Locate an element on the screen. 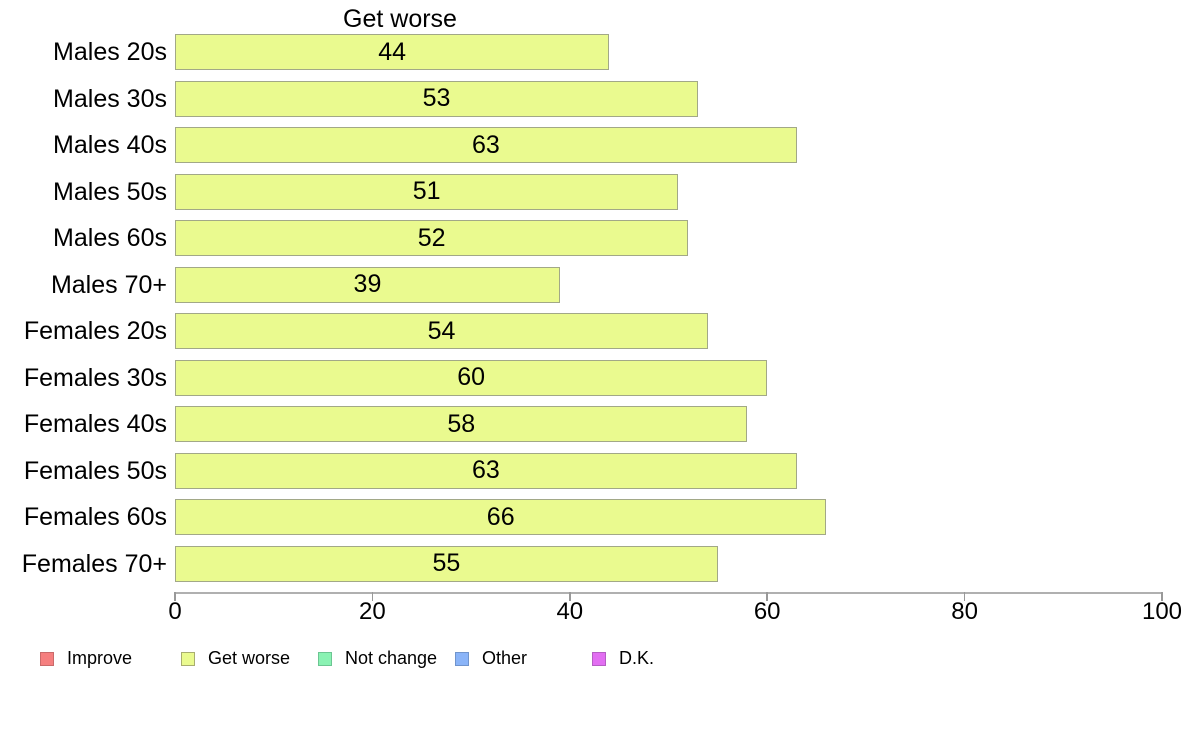 The width and height of the screenshot is (1188, 736). value-label: 66 is located at coordinates (500, 516).